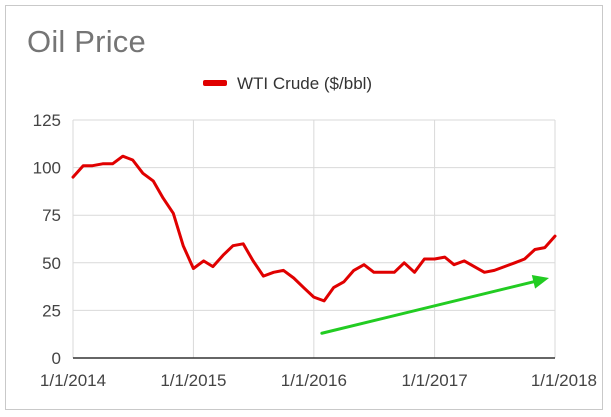 Image resolution: width=611 pixels, height=417 pixels. Describe the element at coordinates (73, 380) in the screenshot. I see `x-tick-label: 1/1/2014` at that location.